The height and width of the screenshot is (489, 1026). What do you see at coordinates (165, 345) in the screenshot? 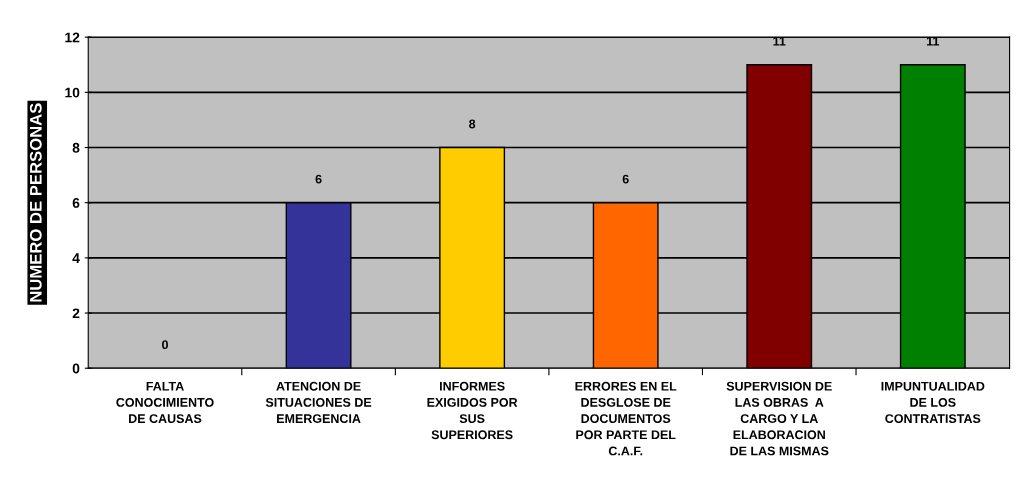
I see `data-label: 0` at bounding box center [165, 345].